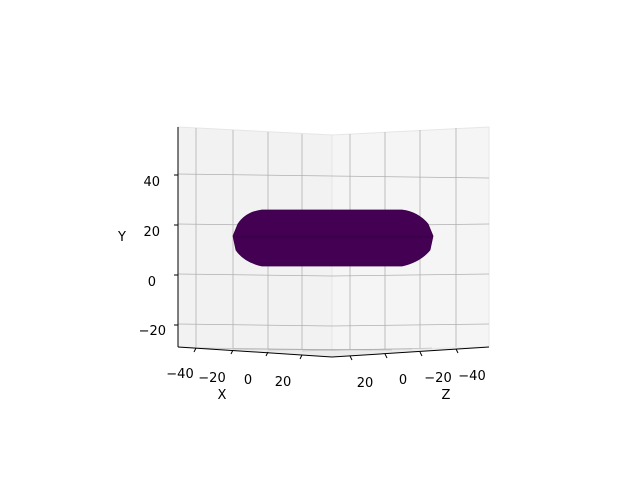  I want to click on x-tick-label: 0, so click(248, 380).